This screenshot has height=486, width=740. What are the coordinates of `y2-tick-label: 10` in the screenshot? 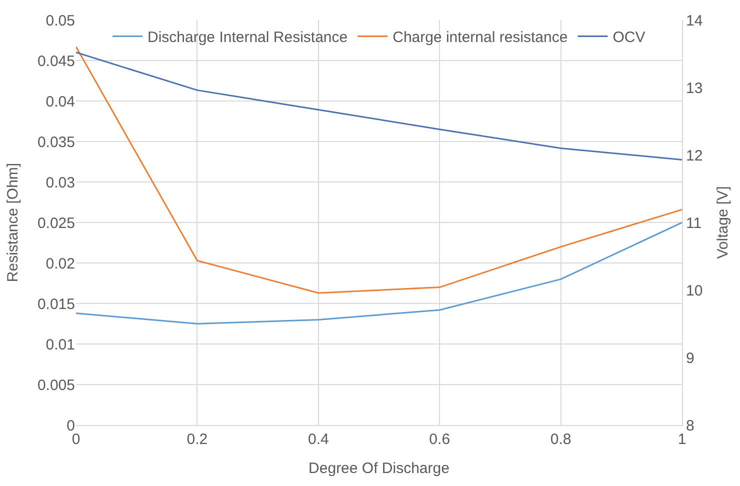 It's located at (694, 291).